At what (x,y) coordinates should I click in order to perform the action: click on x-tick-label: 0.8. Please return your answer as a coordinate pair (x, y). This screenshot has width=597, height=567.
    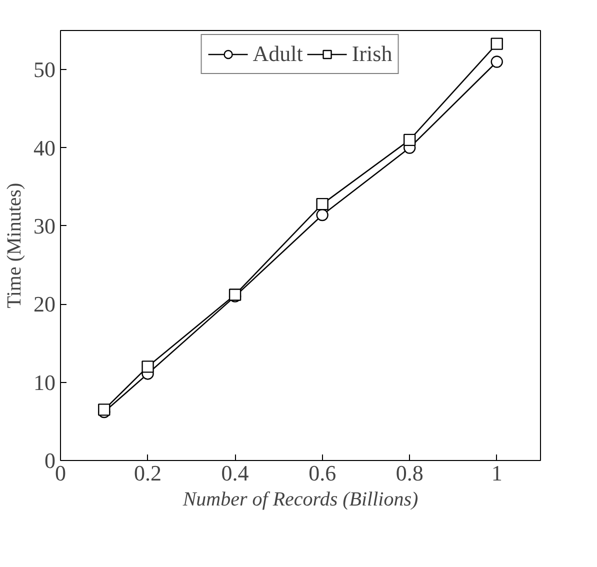
    Looking at the image, I should click on (410, 473).